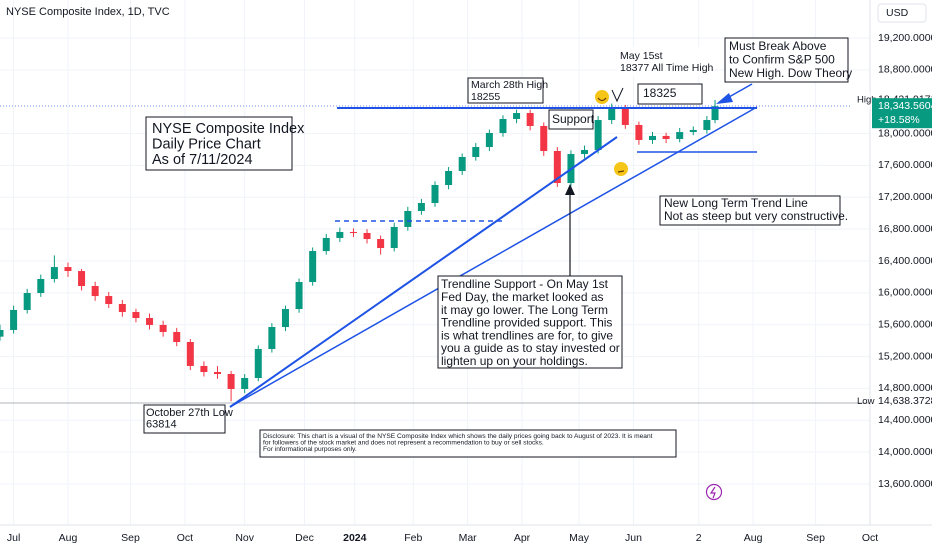 Image resolution: width=932 pixels, height=550 pixels. Describe the element at coordinates (736, 203) in the screenshot. I see `trend-note: New Long Term Trend Line` at that location.